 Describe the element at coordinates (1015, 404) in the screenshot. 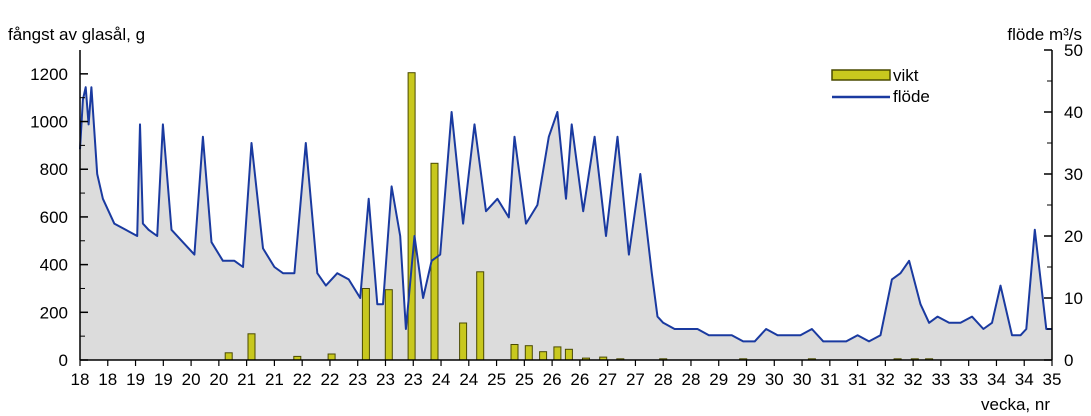

I see `x-axis-title: vecka, nr` at that location.